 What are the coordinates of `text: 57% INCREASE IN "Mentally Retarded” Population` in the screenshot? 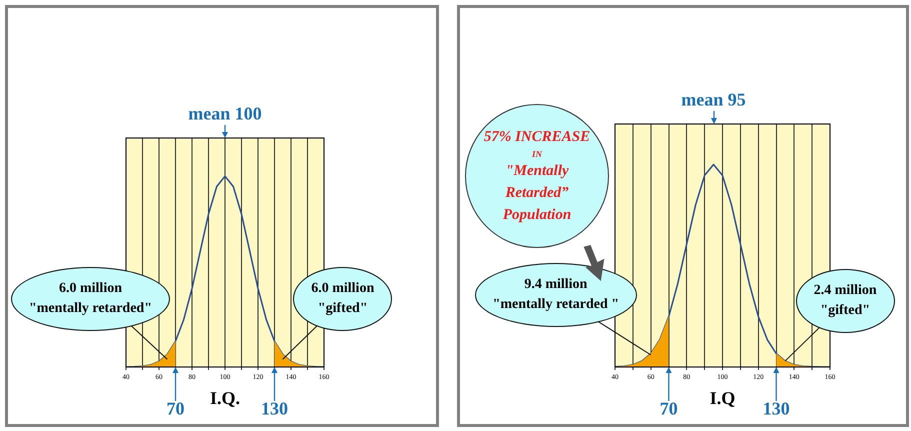 It's located at (537, 176).